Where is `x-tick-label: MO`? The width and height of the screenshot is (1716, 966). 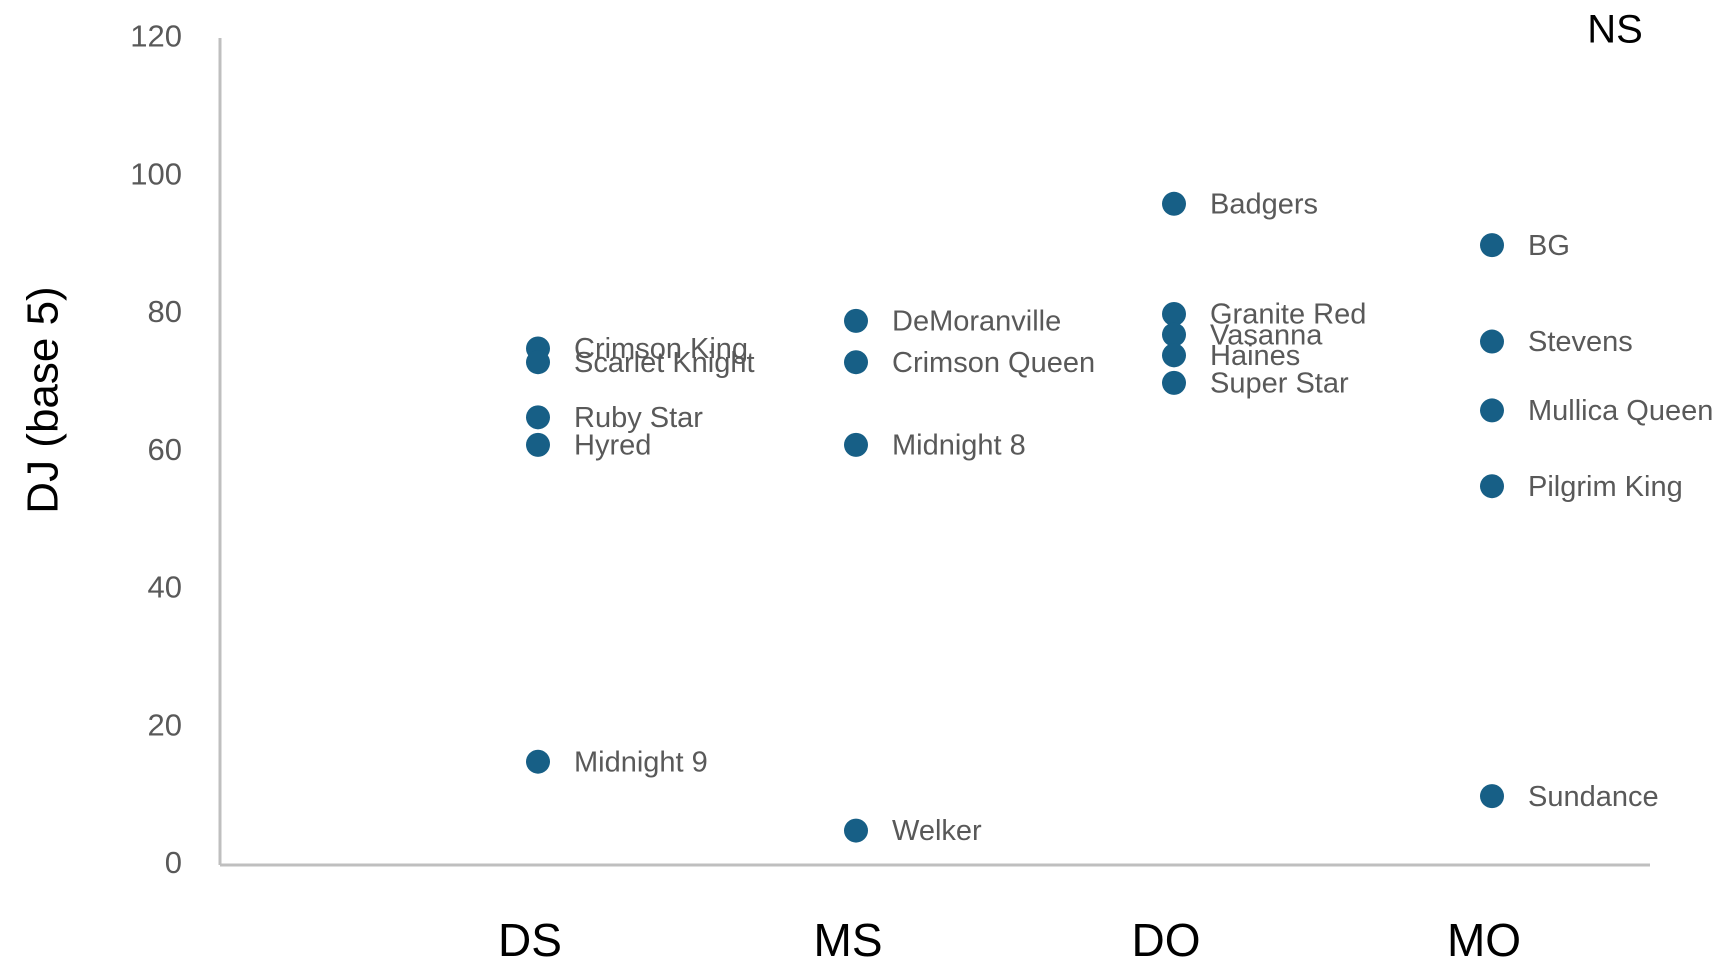 x-tick-label: MO is located at coordinates (1484, 940).